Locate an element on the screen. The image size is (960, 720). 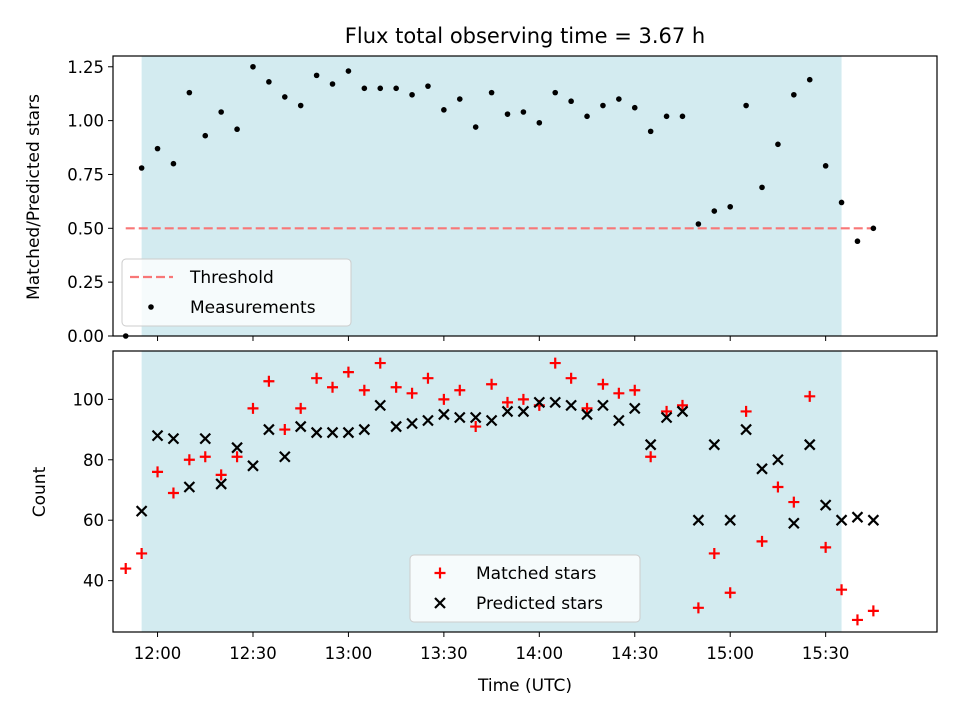
chart-title: Flux total observing time = 3.67 h is located at coordinates (525, 36).